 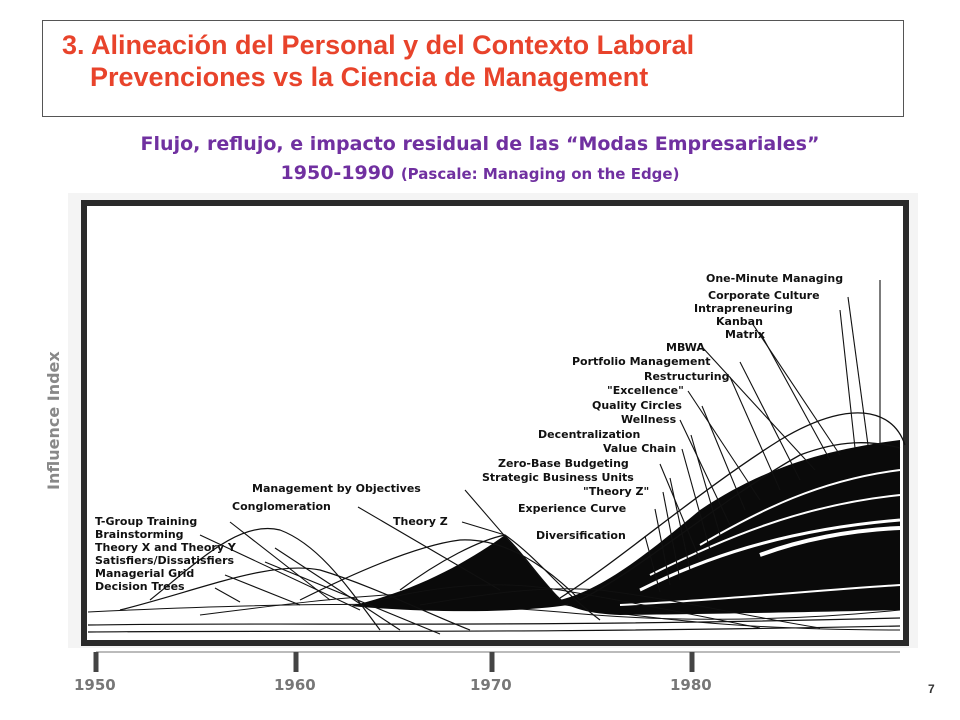 I want to click on fad-label: Value Chain, so click(x=639, y=448).